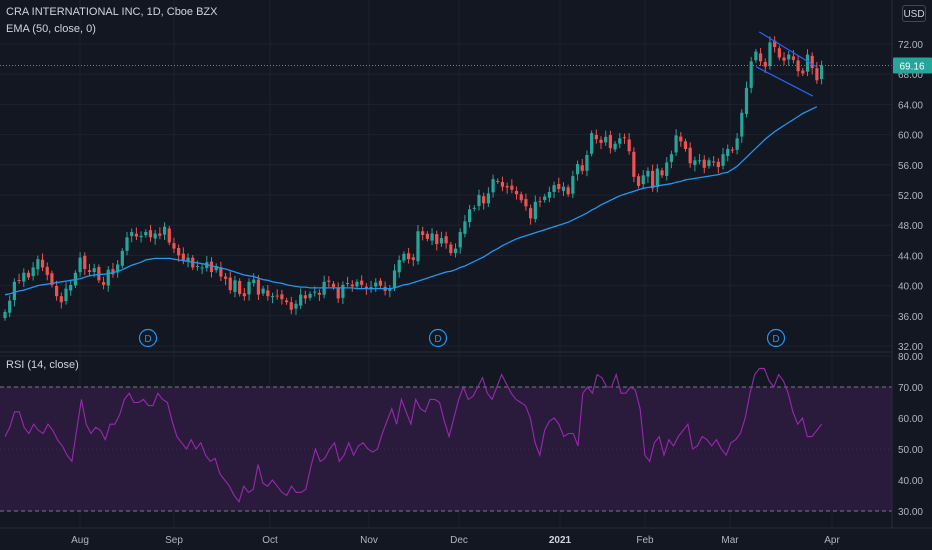 The image size is (932, 550). I want to click on rsi-tick-label: 50.00, so click(910, 450).